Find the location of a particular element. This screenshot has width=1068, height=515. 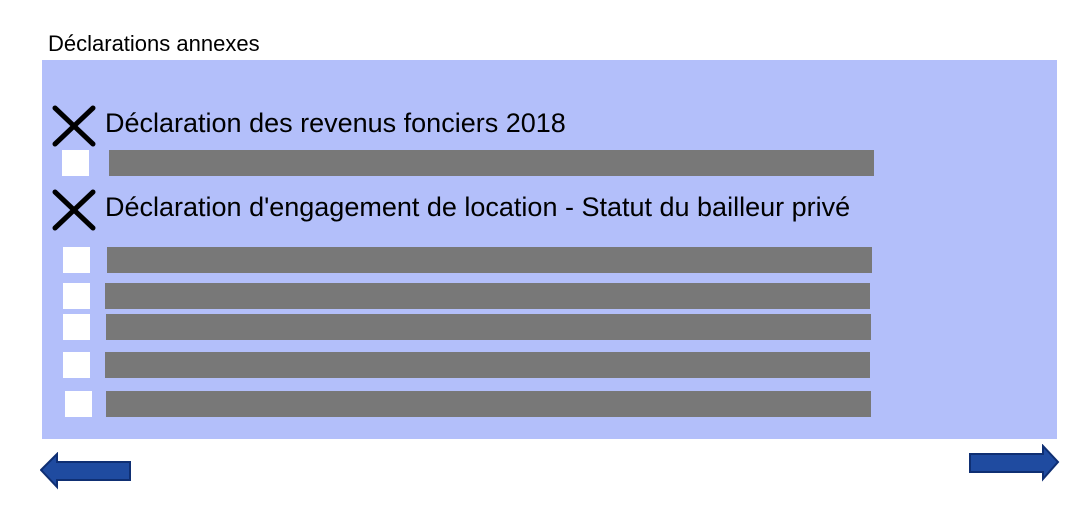

previous-button is located at coordinates (86, 471).